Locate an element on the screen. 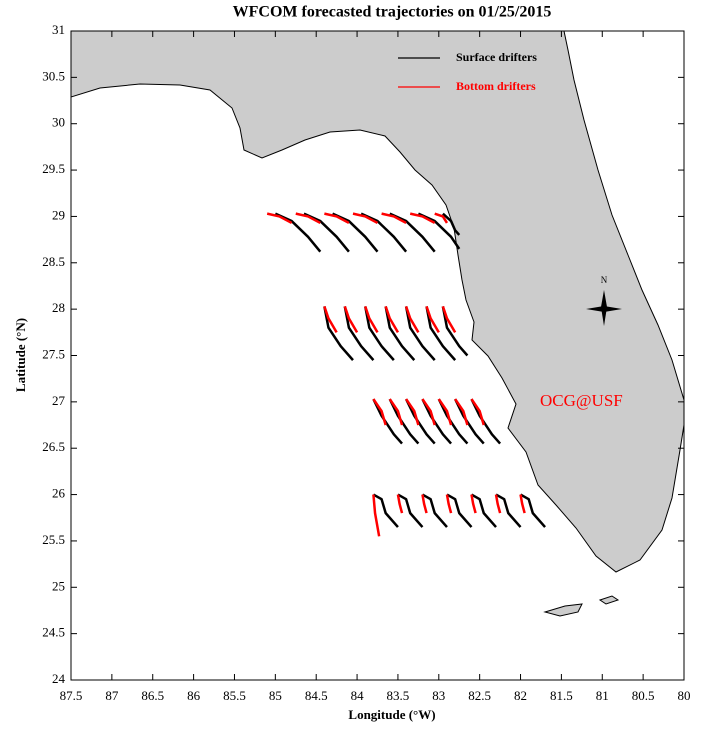  x-tick-label: 87.5 is located at coordinates (71, 695).